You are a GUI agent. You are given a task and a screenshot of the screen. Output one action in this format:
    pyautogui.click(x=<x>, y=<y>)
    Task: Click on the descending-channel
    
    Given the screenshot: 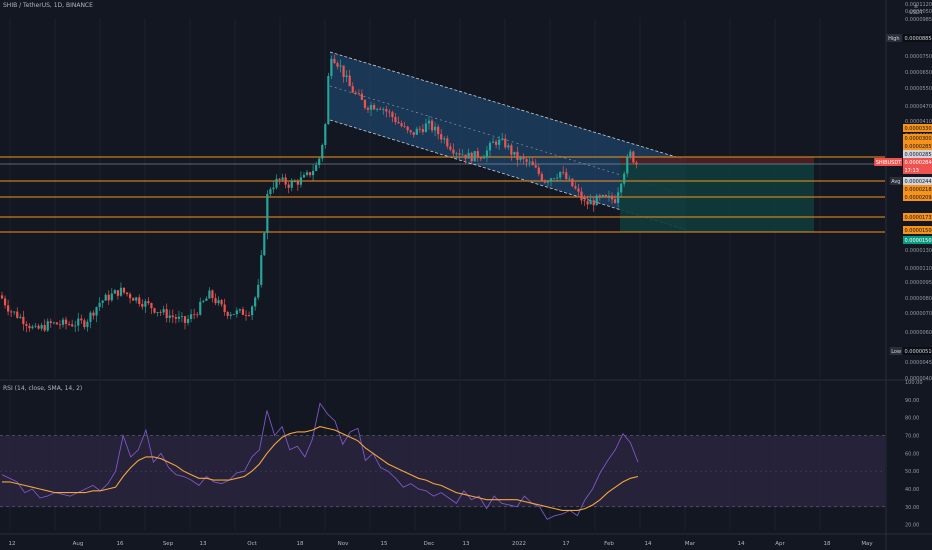 What is the action you would take?
    pyautogui.click(x=508, y=141)
    